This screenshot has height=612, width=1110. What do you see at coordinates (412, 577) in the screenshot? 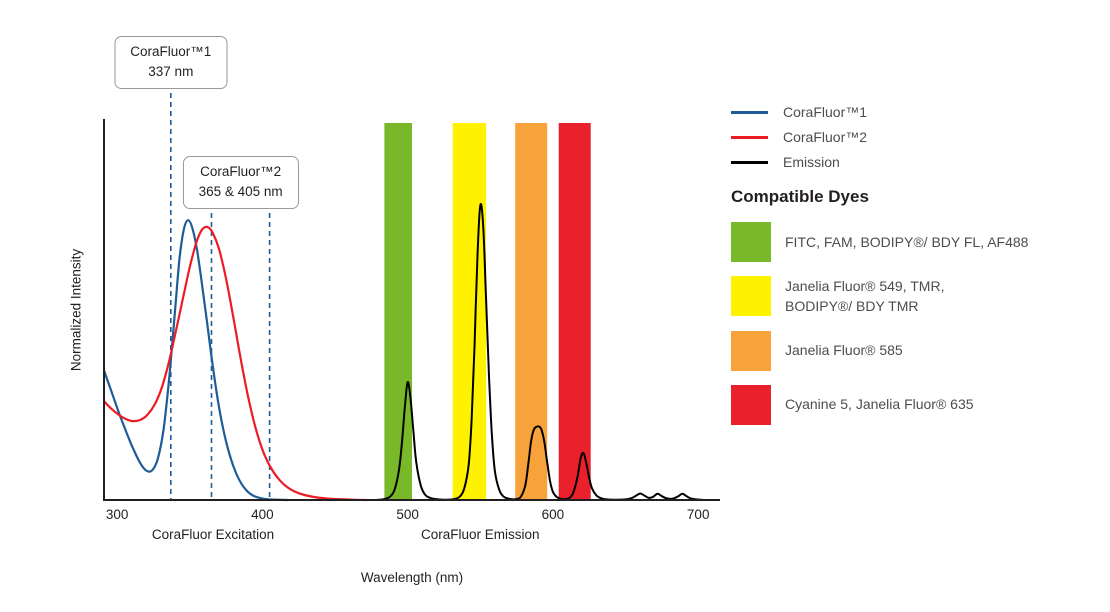
I see `x-axis-label: Wavelength (nm)` at bounding box center [412, 577].